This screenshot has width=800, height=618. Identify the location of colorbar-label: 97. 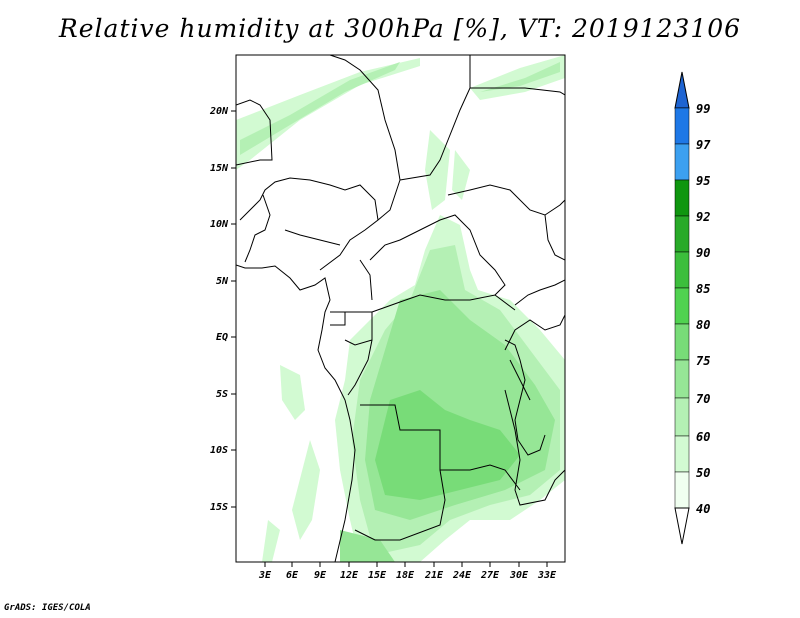
(703, 145).